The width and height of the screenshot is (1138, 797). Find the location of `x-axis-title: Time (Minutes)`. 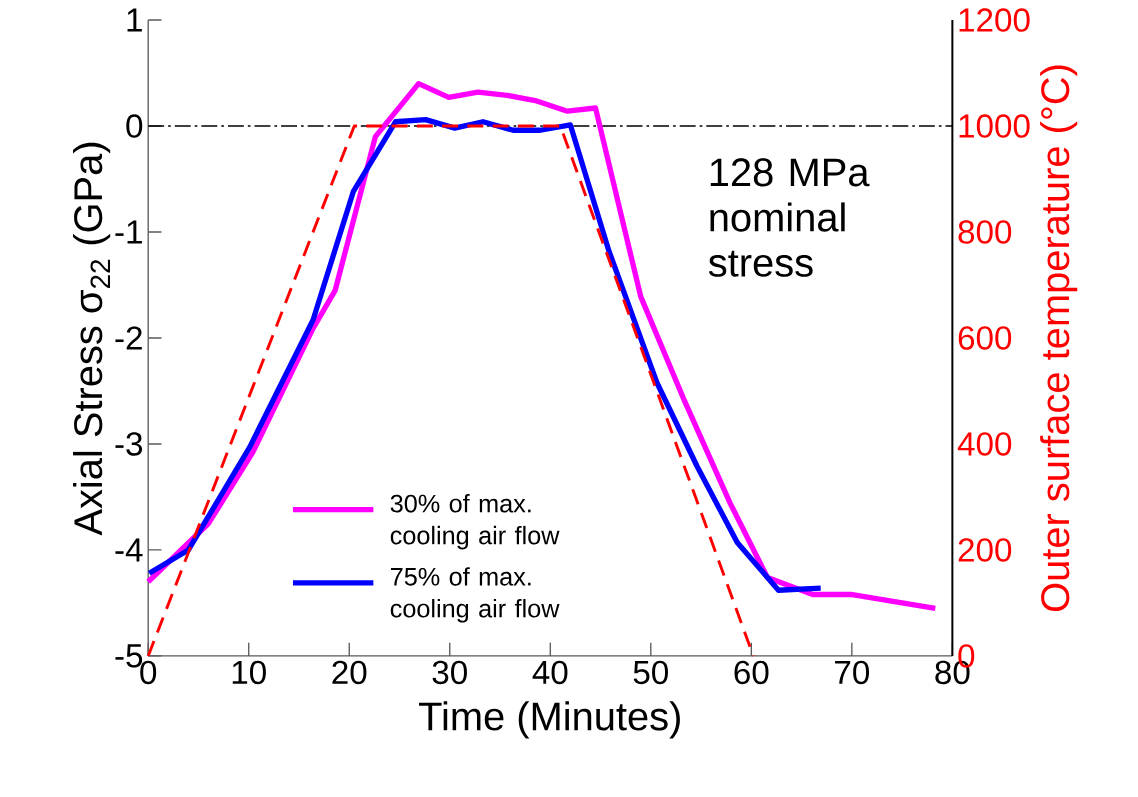

x-axis-title: Time (Minutes) is located at coordinates (549, 720).